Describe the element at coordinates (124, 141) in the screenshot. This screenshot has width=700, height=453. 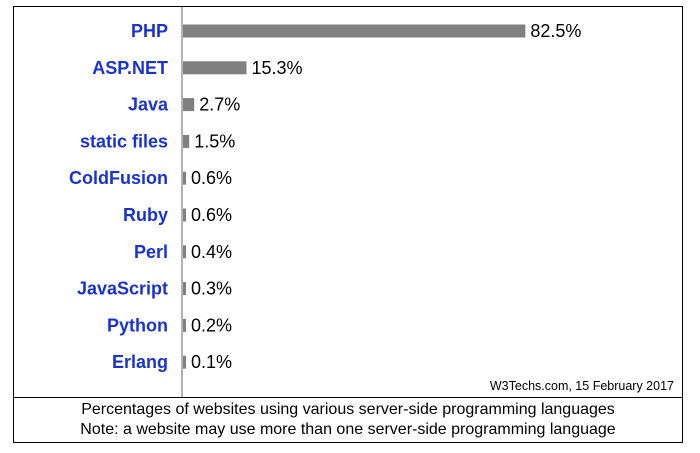
I see `category-label: static files` at that location.